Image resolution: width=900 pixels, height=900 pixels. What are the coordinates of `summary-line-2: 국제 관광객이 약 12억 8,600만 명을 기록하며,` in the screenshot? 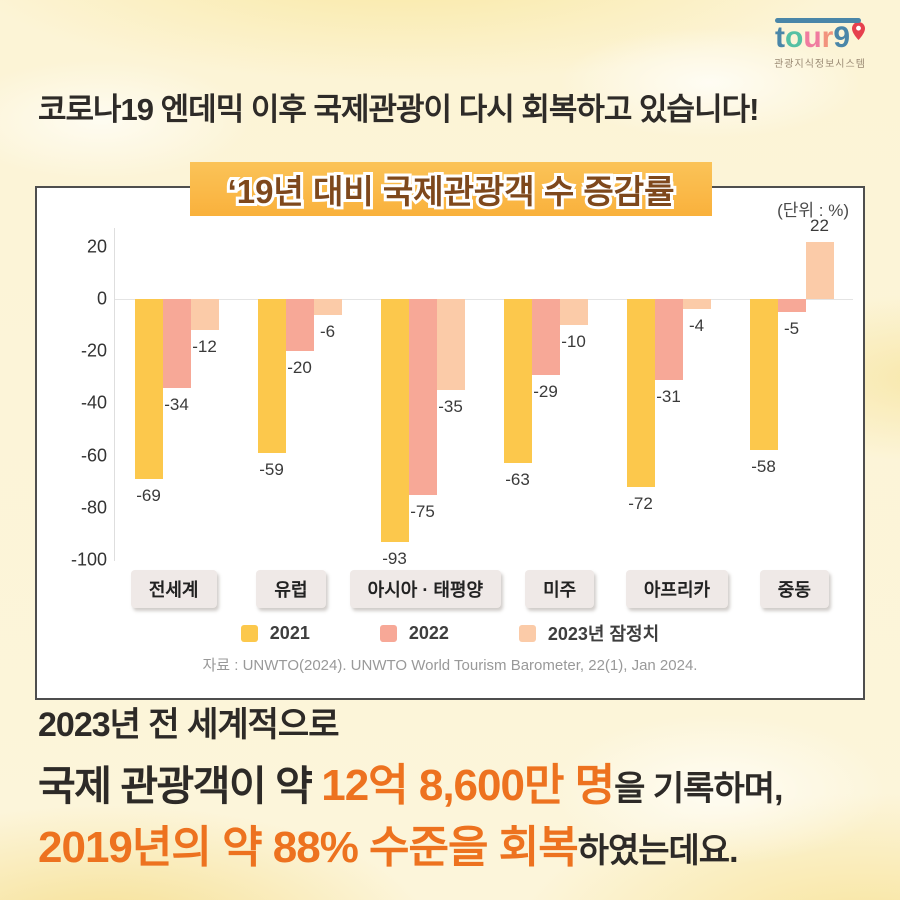 It's located at (410, 785).